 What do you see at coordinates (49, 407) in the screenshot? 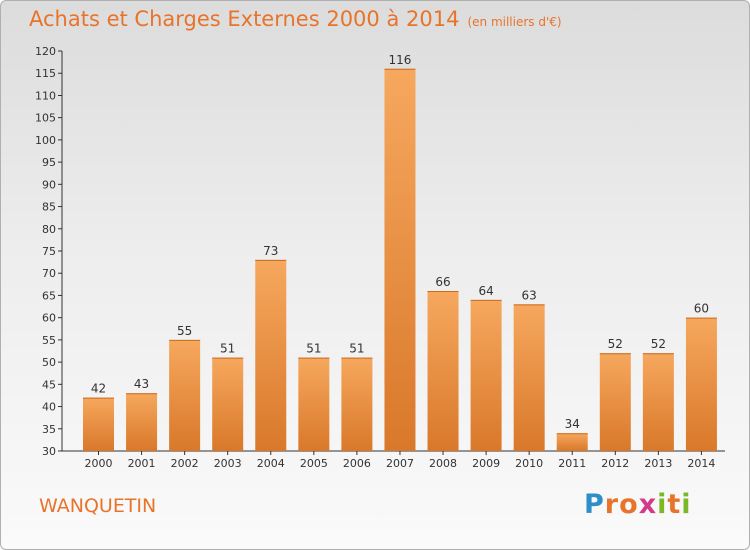
I see `y-tick-label: 40` at bounding box center [49, 407].